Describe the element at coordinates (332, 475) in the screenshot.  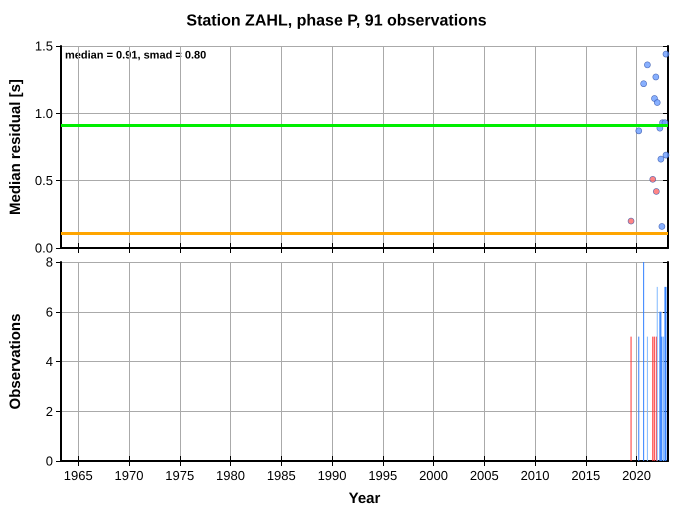
I see `x-tick-label: 1990` at that location.